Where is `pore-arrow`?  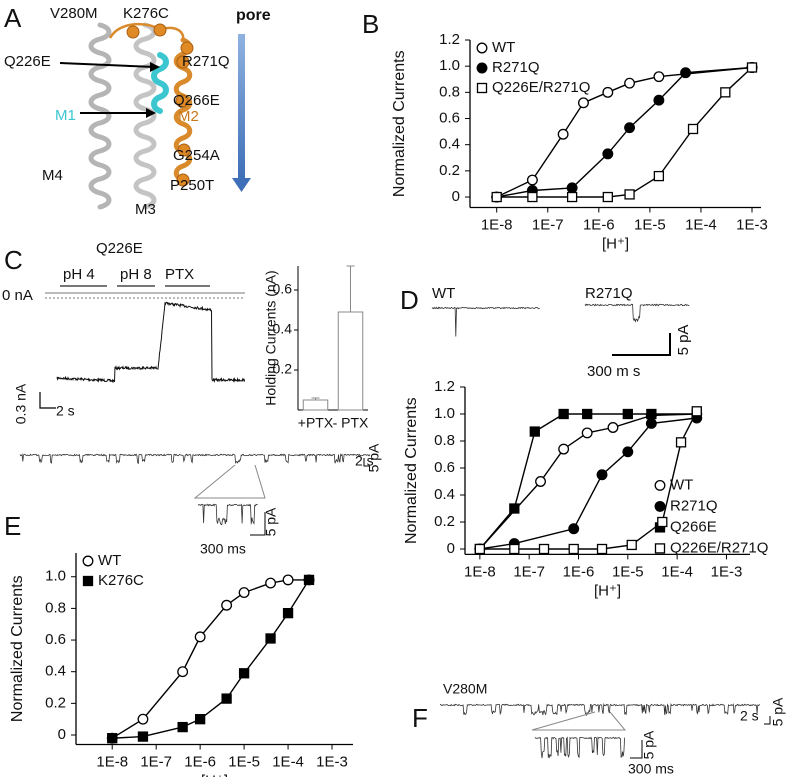 pore-arrow is located at coordinates (241, 107).